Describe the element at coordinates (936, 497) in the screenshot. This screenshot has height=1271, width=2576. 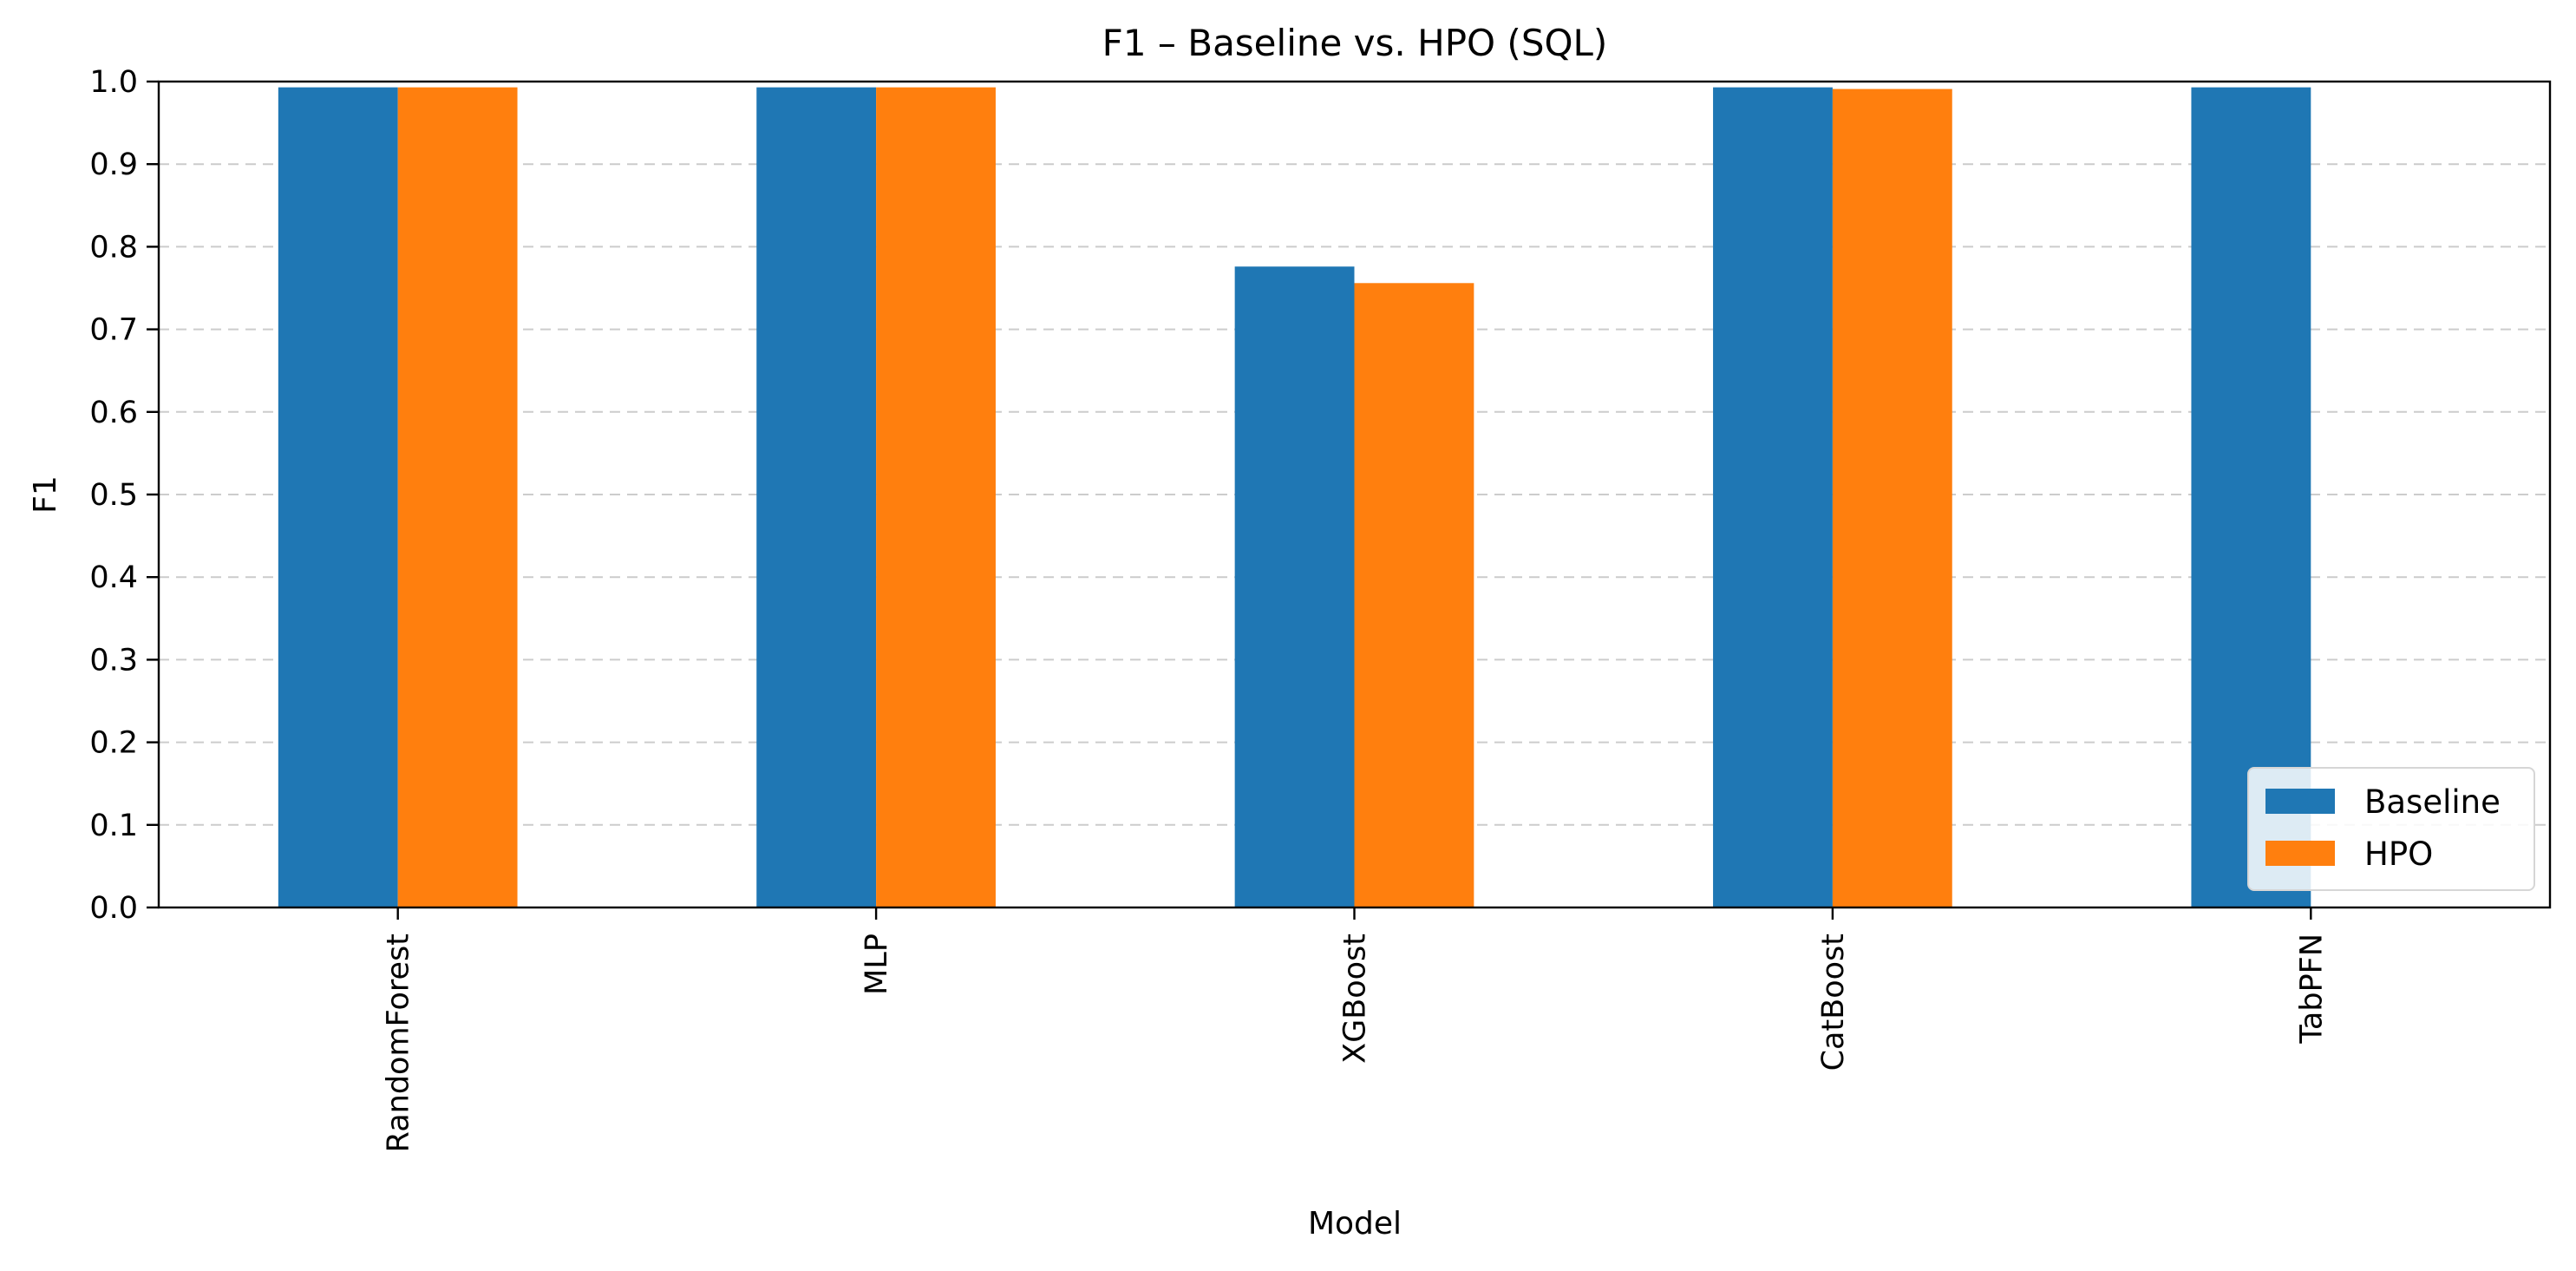
I see `bar-hpo-mlp` at that location.